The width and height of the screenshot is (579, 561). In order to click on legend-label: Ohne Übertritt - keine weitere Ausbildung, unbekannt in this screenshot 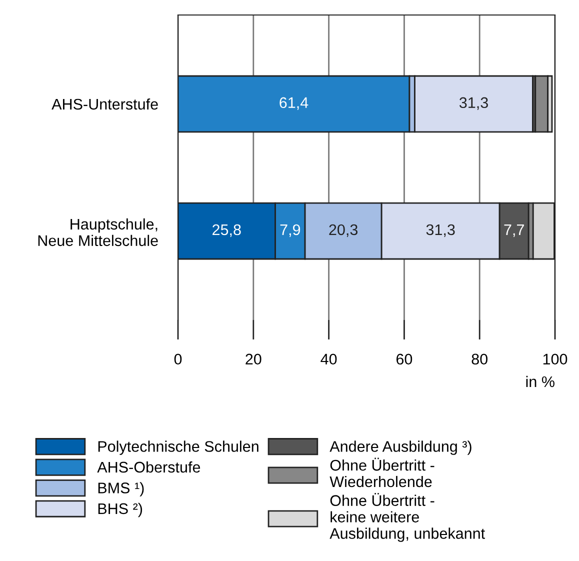, I will do `click(407, 517)`.